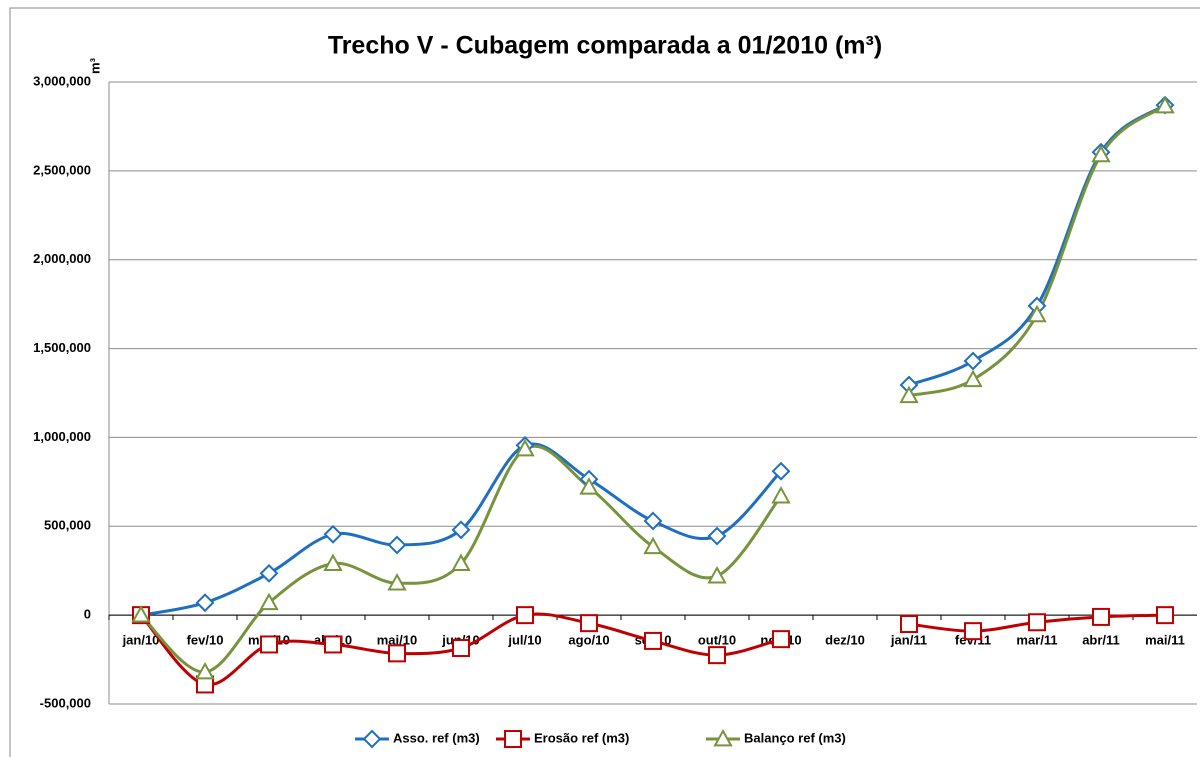  What do you see at coordinates (436, 737) in the screenshot?
I see `legend-label: Asso. ref (m3)` at bounding box center [436, 737].